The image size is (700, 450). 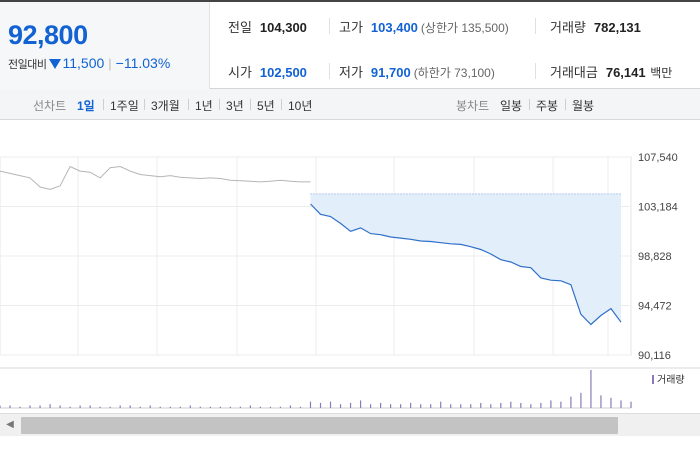 What do you see at coordinates (10, 424) in the screenshot?
I see `scroll-left-icon: ◀` at bounding box center [10, 424].